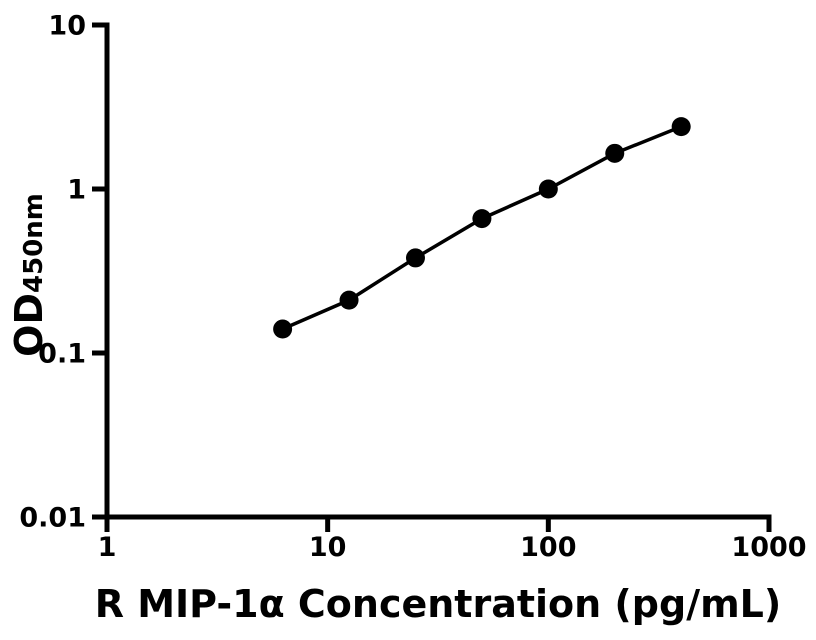 Image resolution: width=816 pixels, height=640 pixels. What do you see at coordinates (107, 547) in the screenshot?
I see `x-tick-label: 1` at bounding box center [107, 547].